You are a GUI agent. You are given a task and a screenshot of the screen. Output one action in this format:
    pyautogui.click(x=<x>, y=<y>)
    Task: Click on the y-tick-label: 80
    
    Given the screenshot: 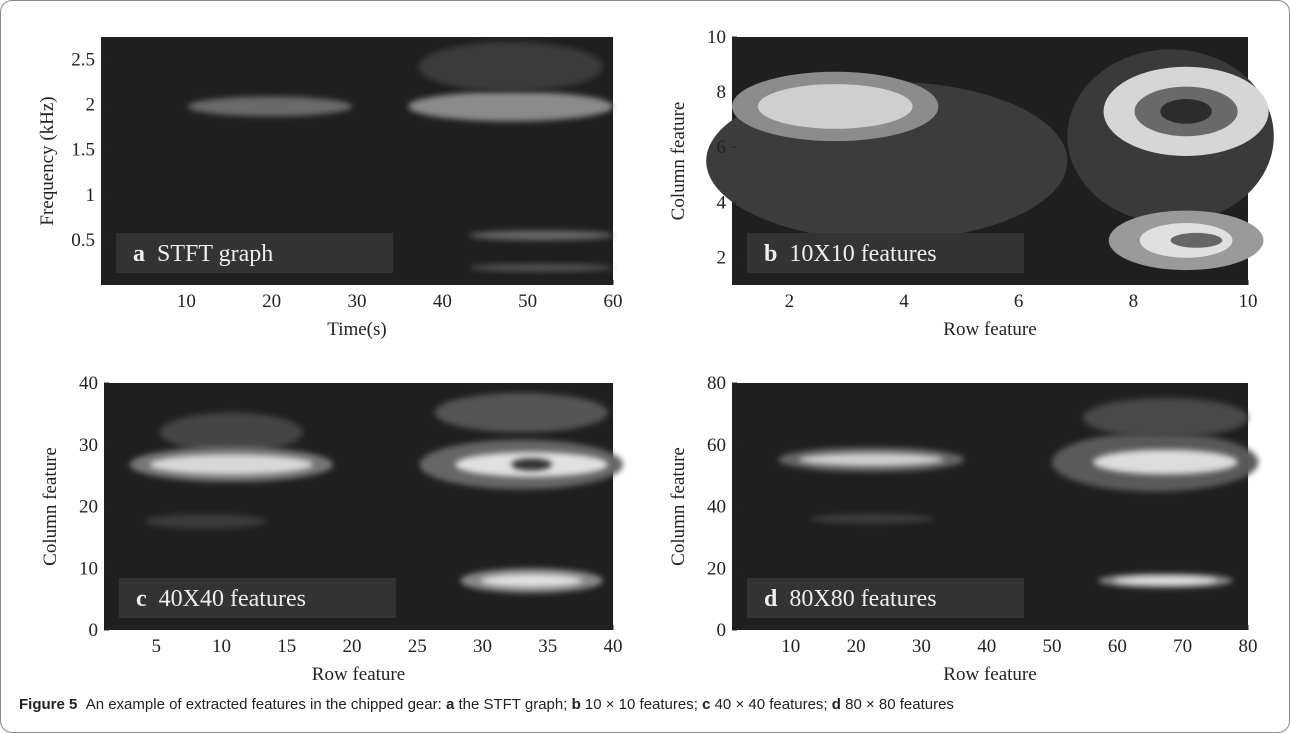 What is the action you would take?
    pyautogui.click(x=716, y=383)
    